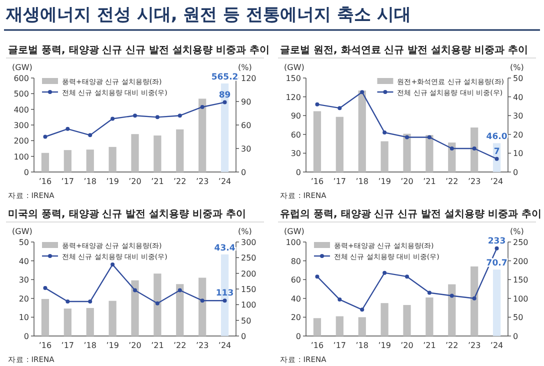  What do you see at coordinates (23, 242) in the screenshot?
I see `y-tick-label: 50` at bounding box center [23, 242].